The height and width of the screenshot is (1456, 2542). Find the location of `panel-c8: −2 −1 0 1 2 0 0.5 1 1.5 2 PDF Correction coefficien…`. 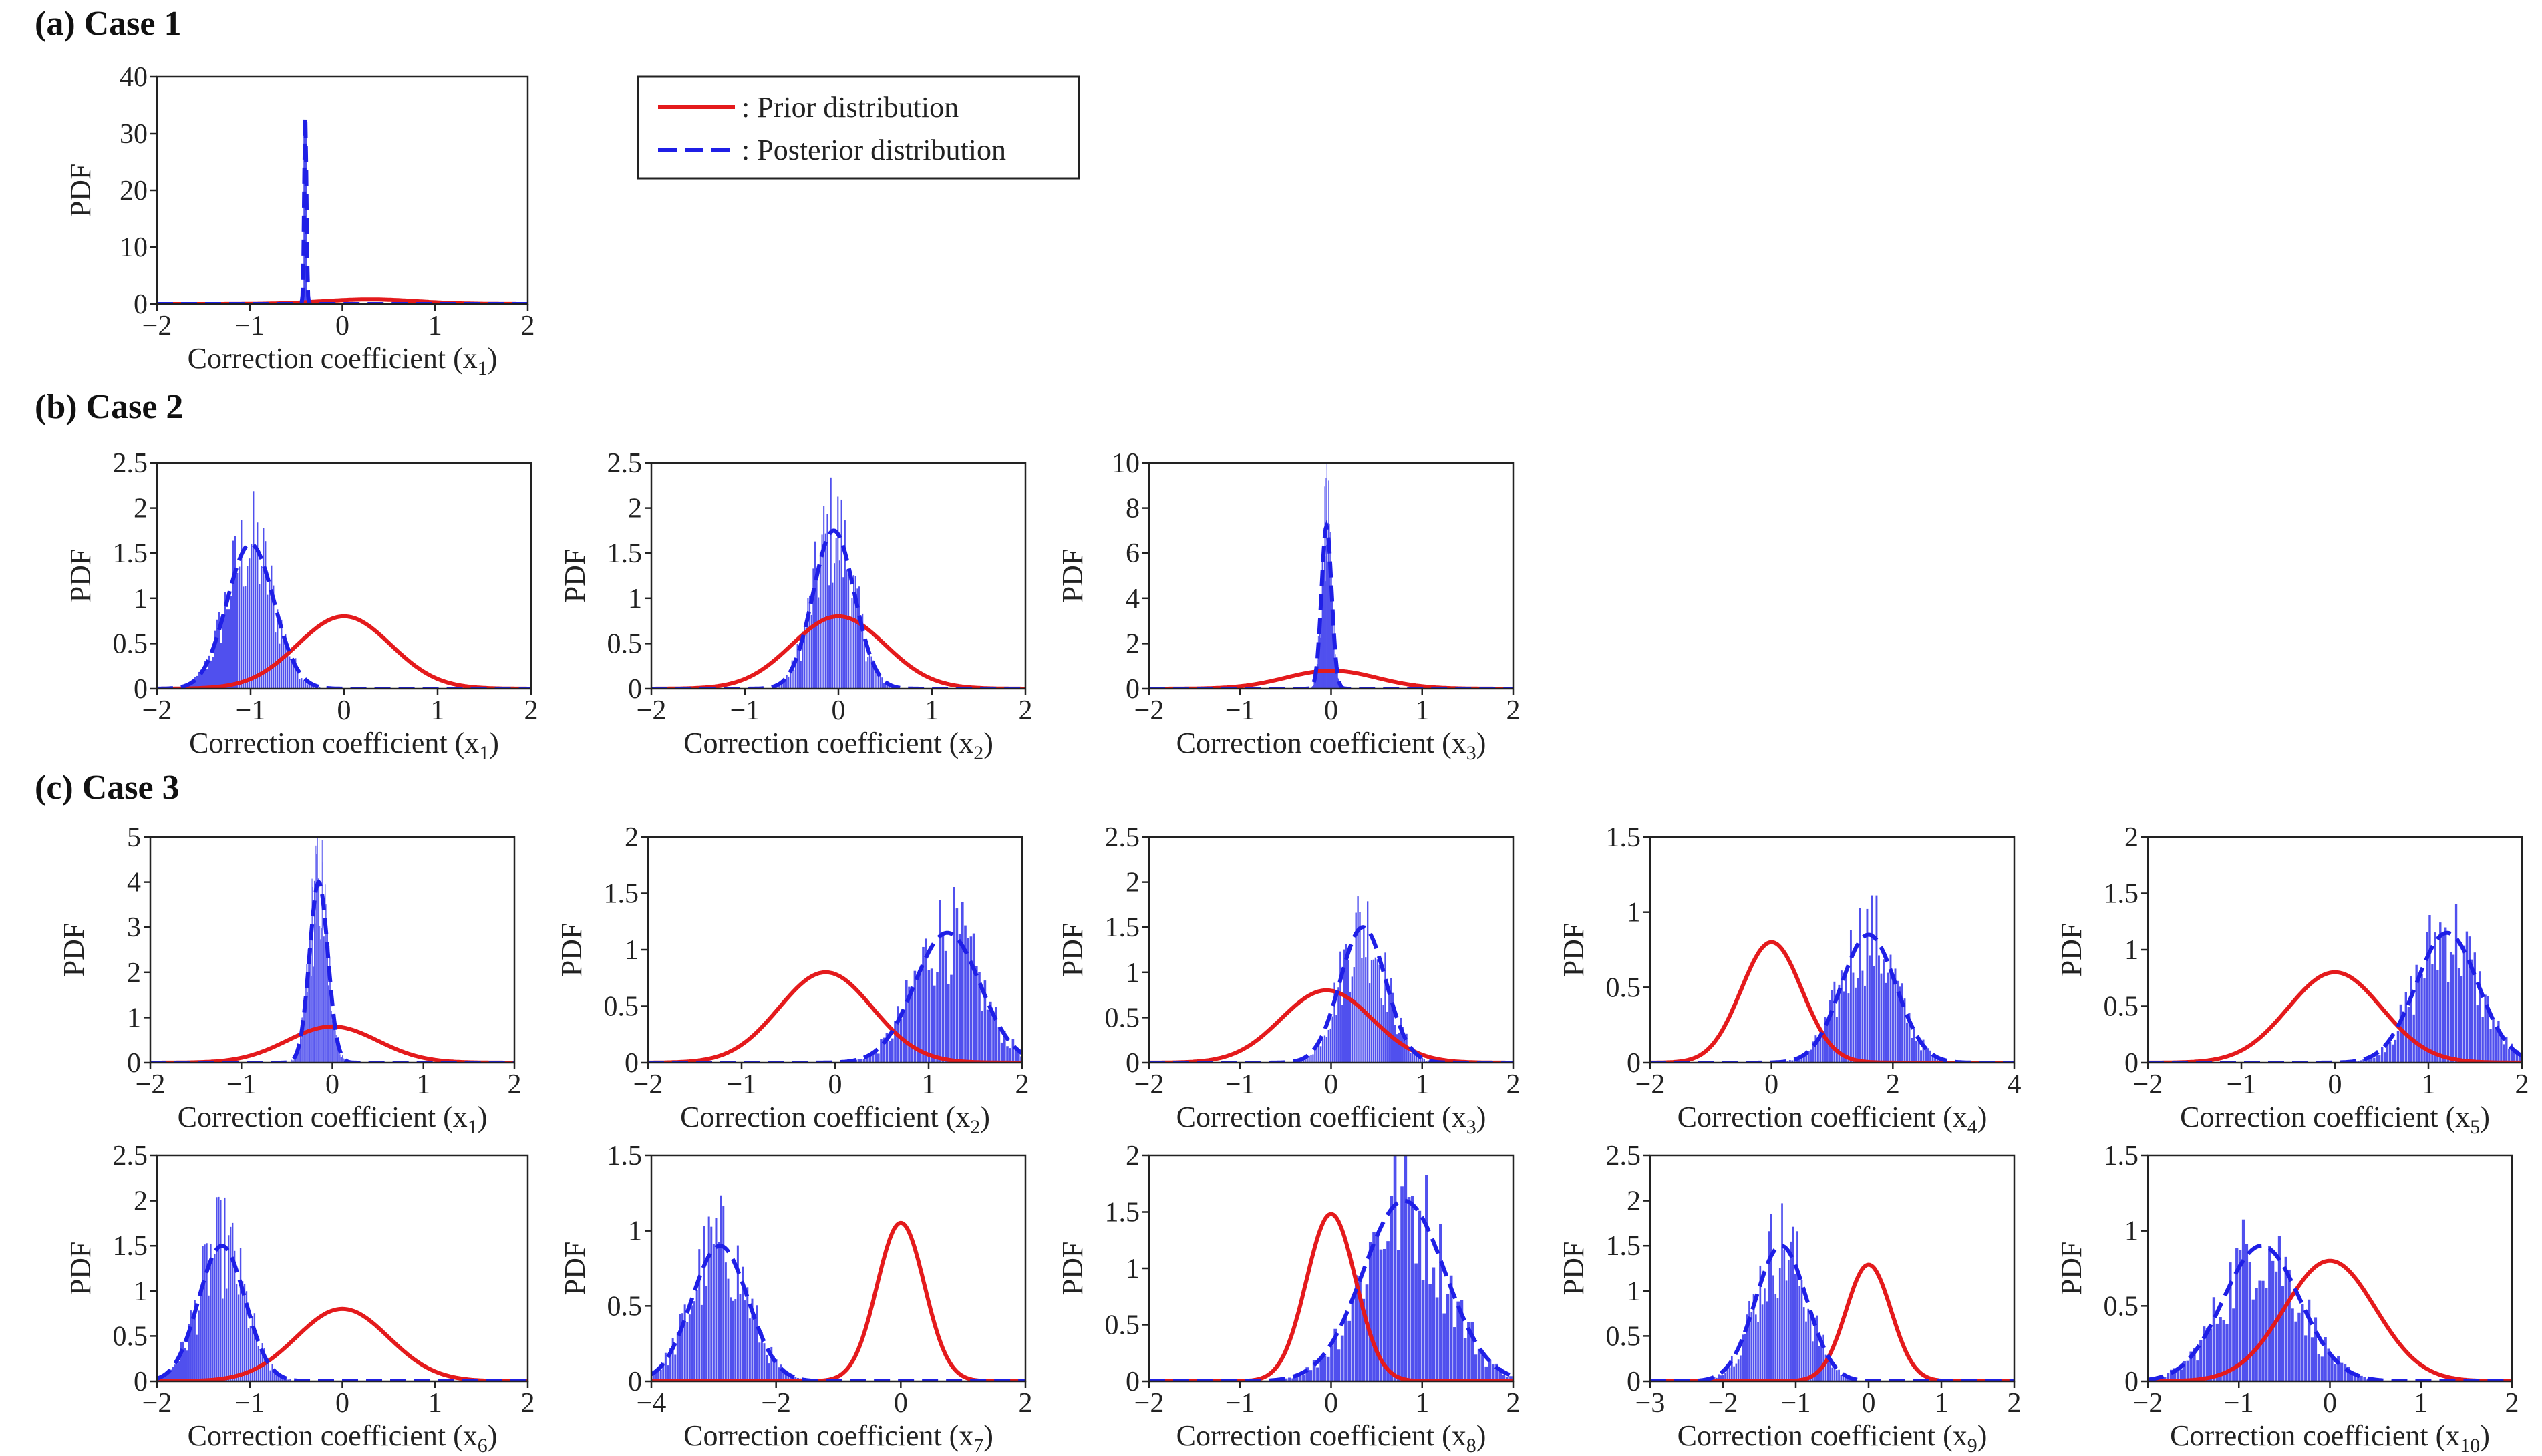

panel-c8: −2 −1 0 1 2 0 0.5 1 1.5 2 PDF Correction coefficien… is located at coordinates (1289, 1299).